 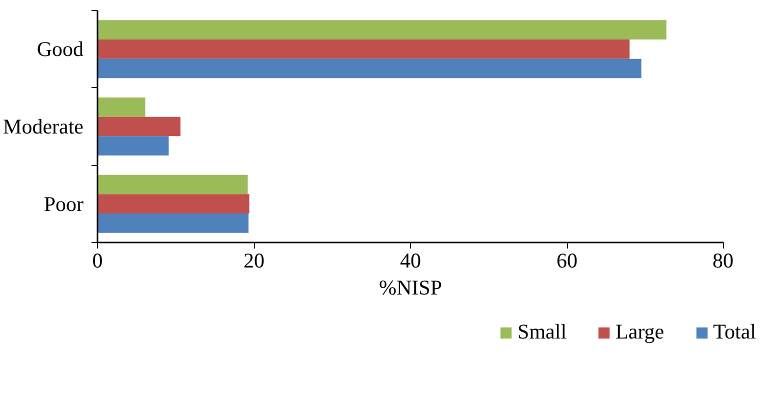 What do you see at coordinates (60, 49) in the screenshot?
I see `y-tick-label: Good` at bounding box center [60, 49].